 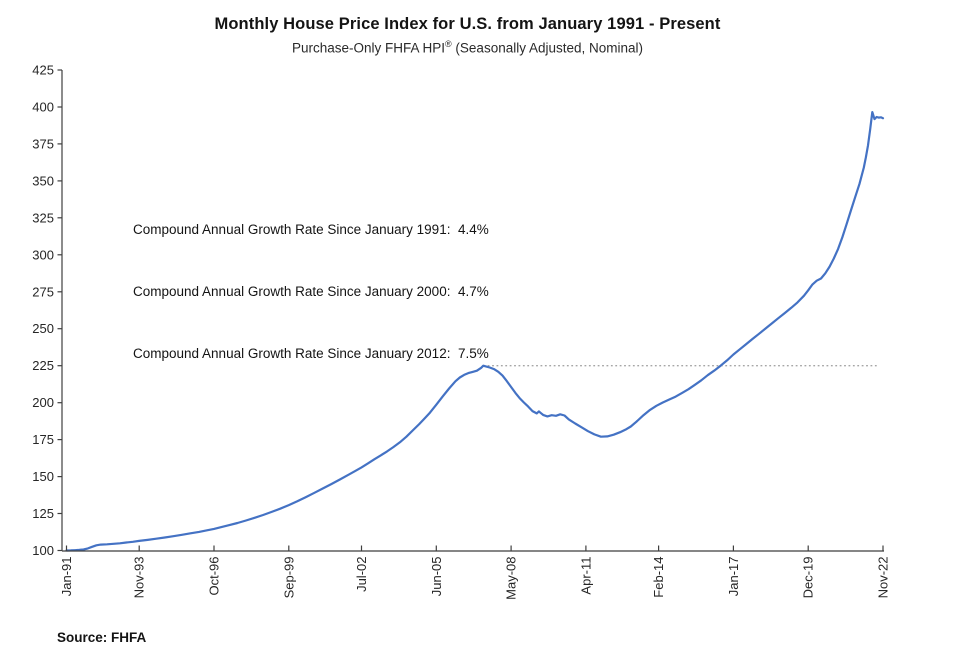 I want to click on y-axis-tick-label: 125, so click(x=43, y=513).